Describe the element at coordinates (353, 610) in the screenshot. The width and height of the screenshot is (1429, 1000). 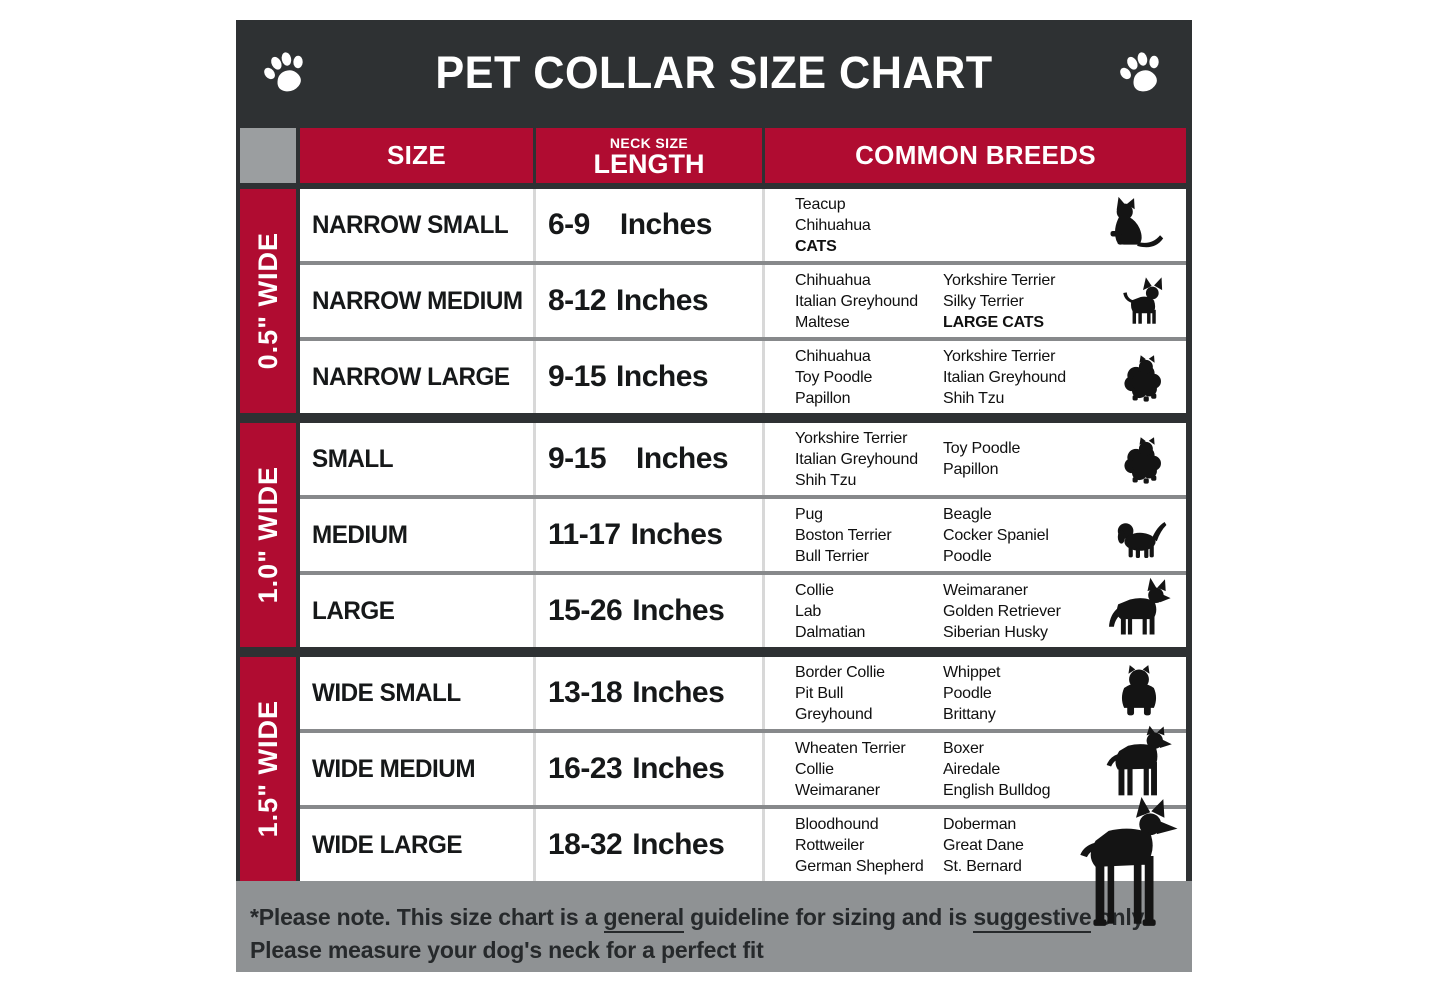
I see `size-label: LARGE` at that location.